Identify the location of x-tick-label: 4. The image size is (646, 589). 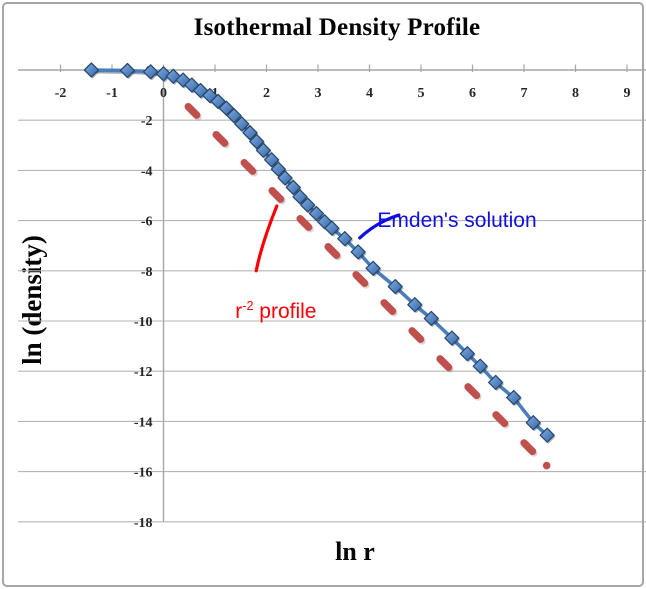
(369, 93).